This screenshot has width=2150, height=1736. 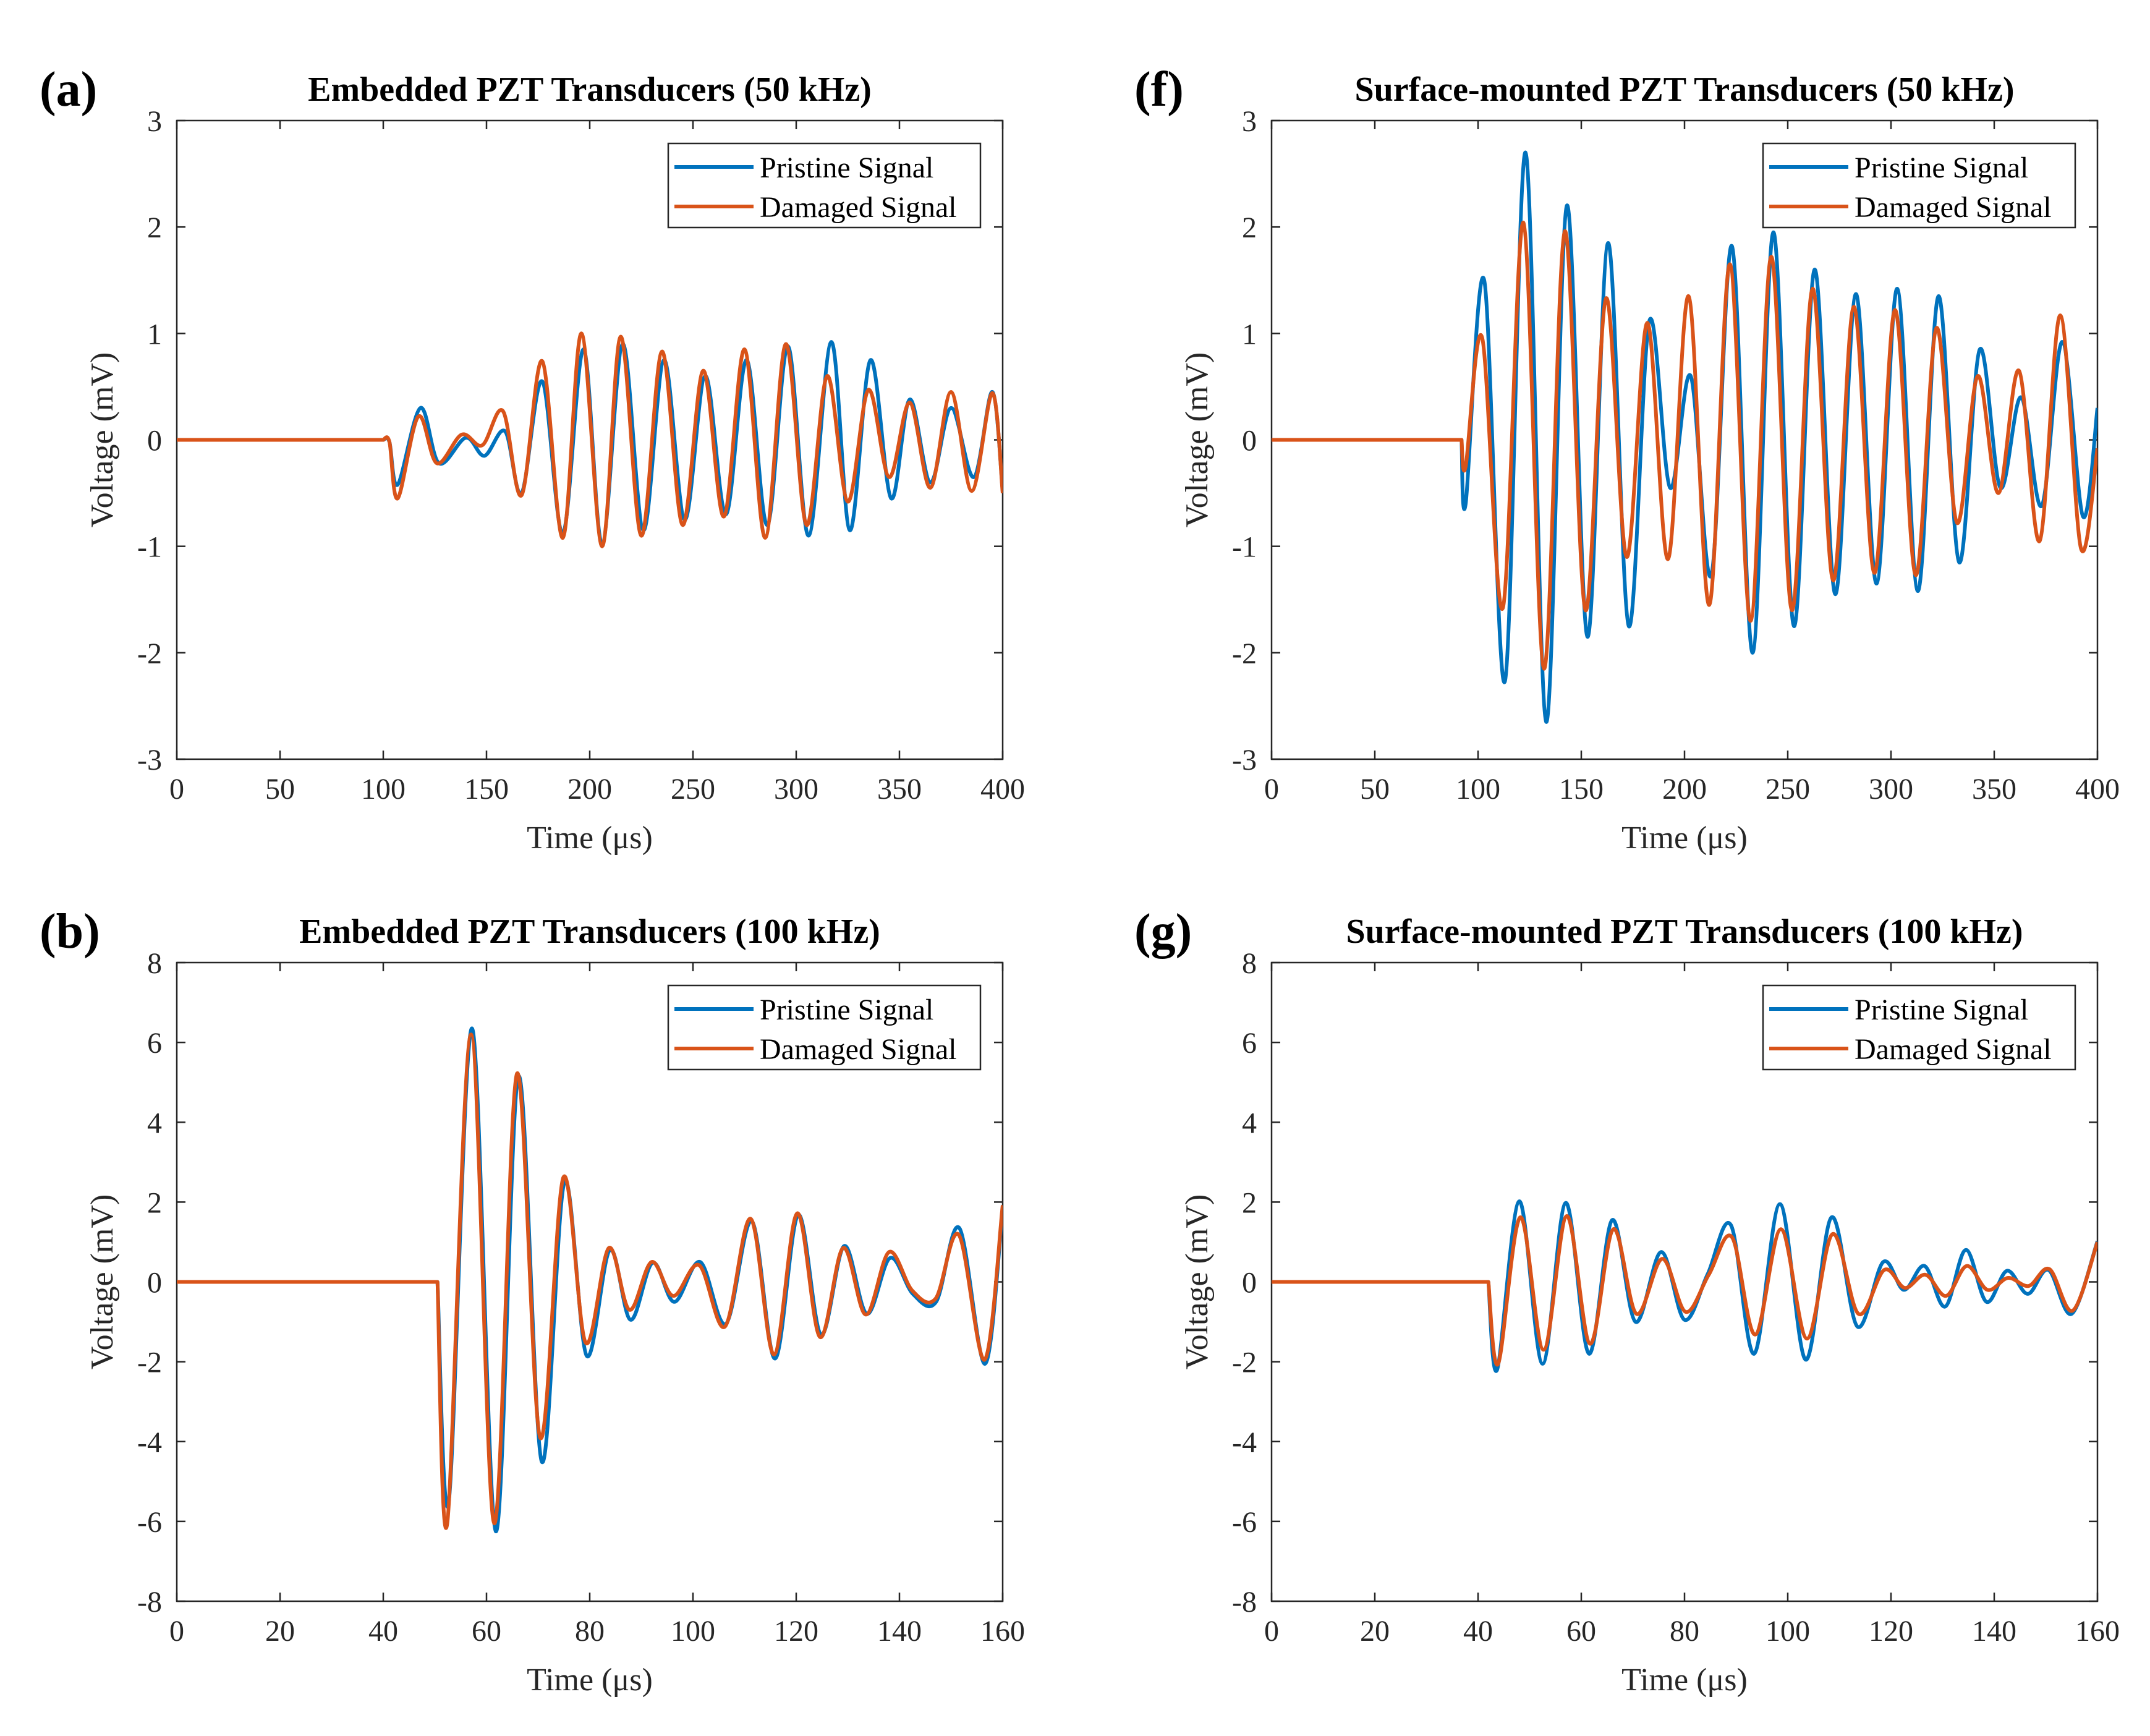 What do you see at coordinates (155, 121) in the screenshot?
I see `y-tick-label: 3` at bounding box center [155, 121].